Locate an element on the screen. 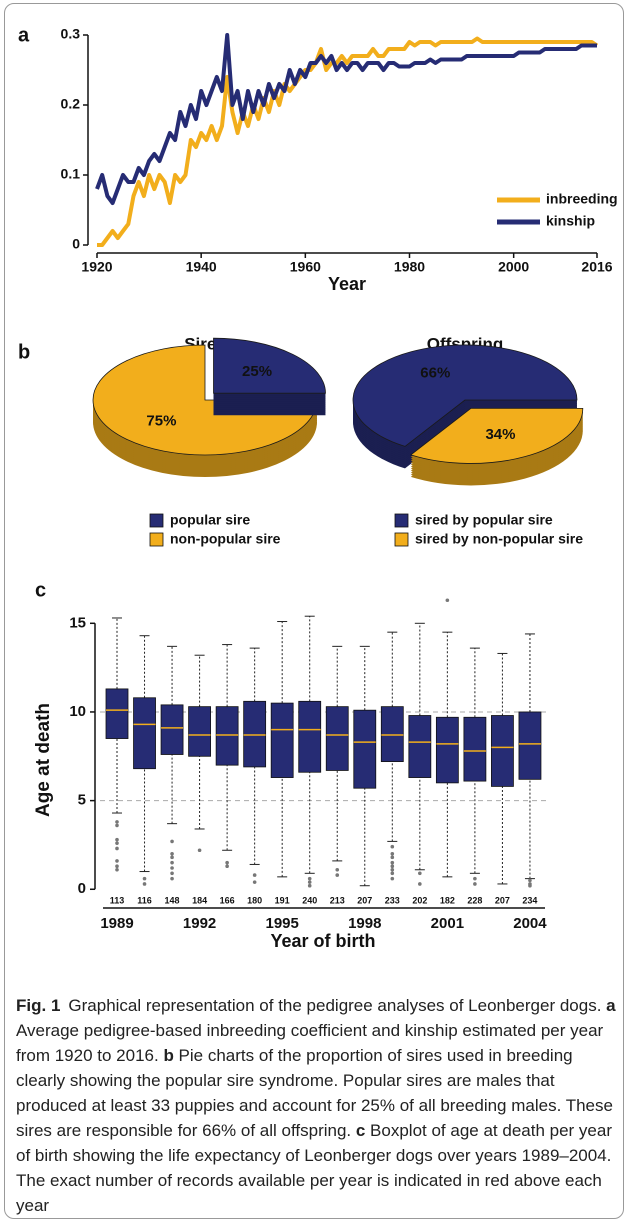 The width and height of the screenshot is (630, 1225). pie-value-label: 25% is located at coordinates (257, 371).